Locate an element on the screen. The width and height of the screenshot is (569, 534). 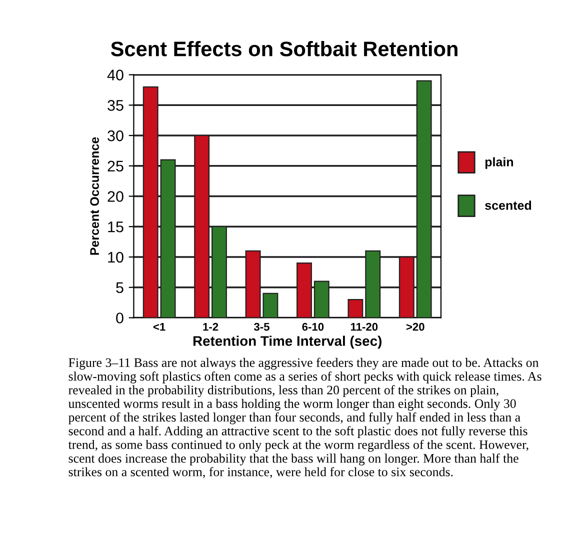
y-tick-label: 35 is located at coordinates (116, 105).